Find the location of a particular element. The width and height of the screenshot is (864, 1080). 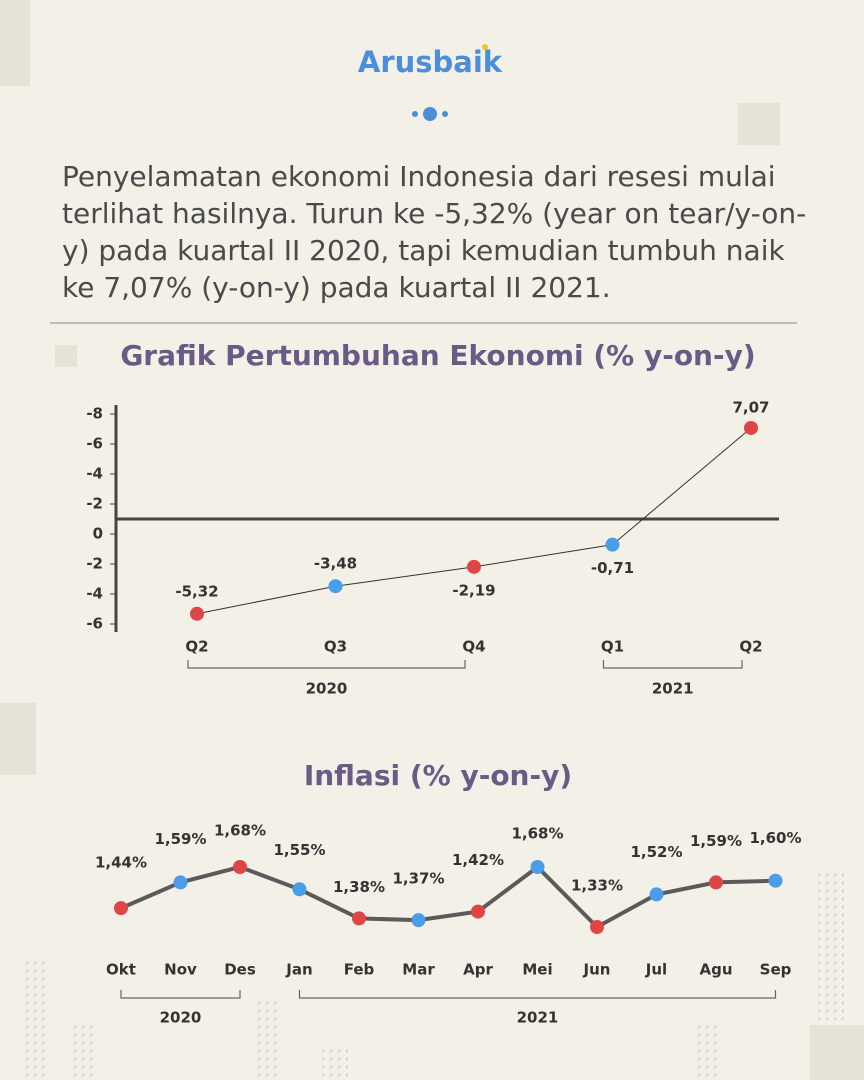

x-tick-label: Q1 is located at coordinates (612, 647).